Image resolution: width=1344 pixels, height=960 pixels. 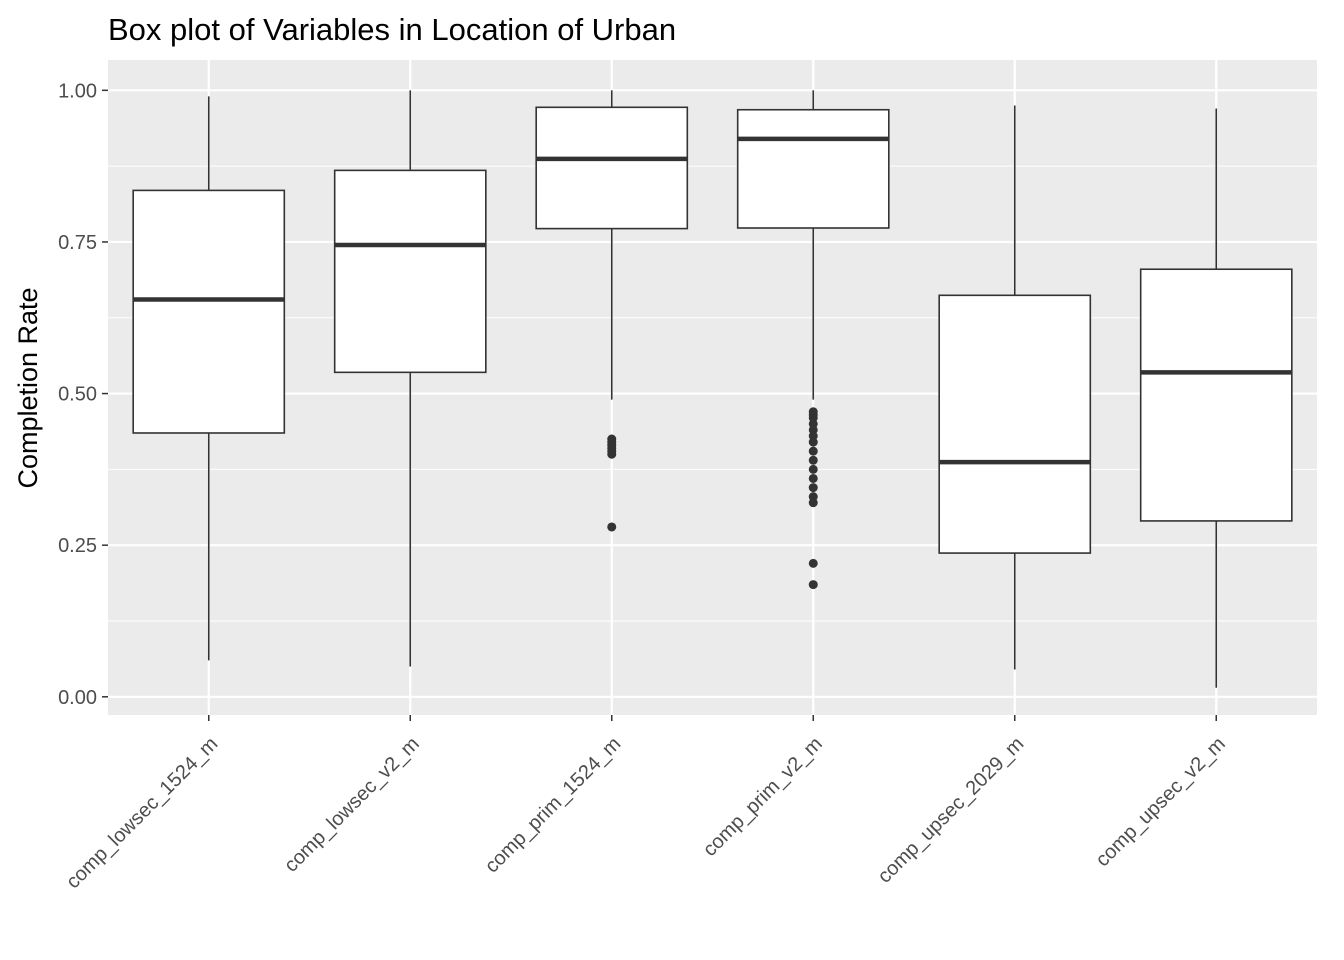 What do you see at coordinates (951, 810) in the screenshot?
I see `x-tick-label: comp_upsec_2029_m` at bounding box center [951, 810].